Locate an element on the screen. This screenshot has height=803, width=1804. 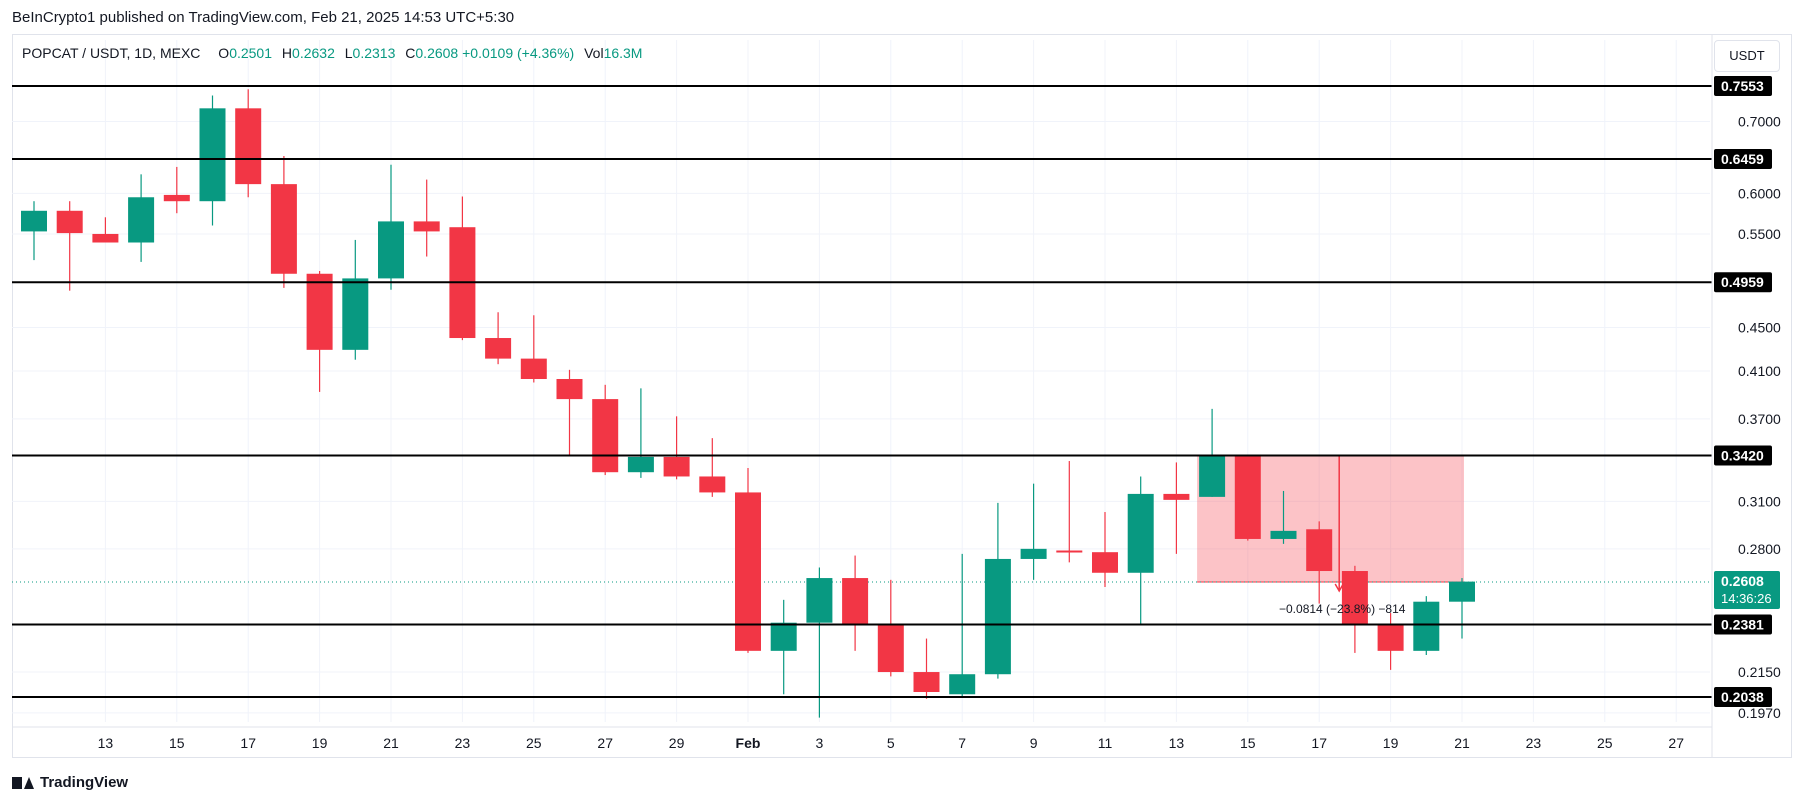
legend-low-value: 0.2313 is located at coordinates (374, 53).